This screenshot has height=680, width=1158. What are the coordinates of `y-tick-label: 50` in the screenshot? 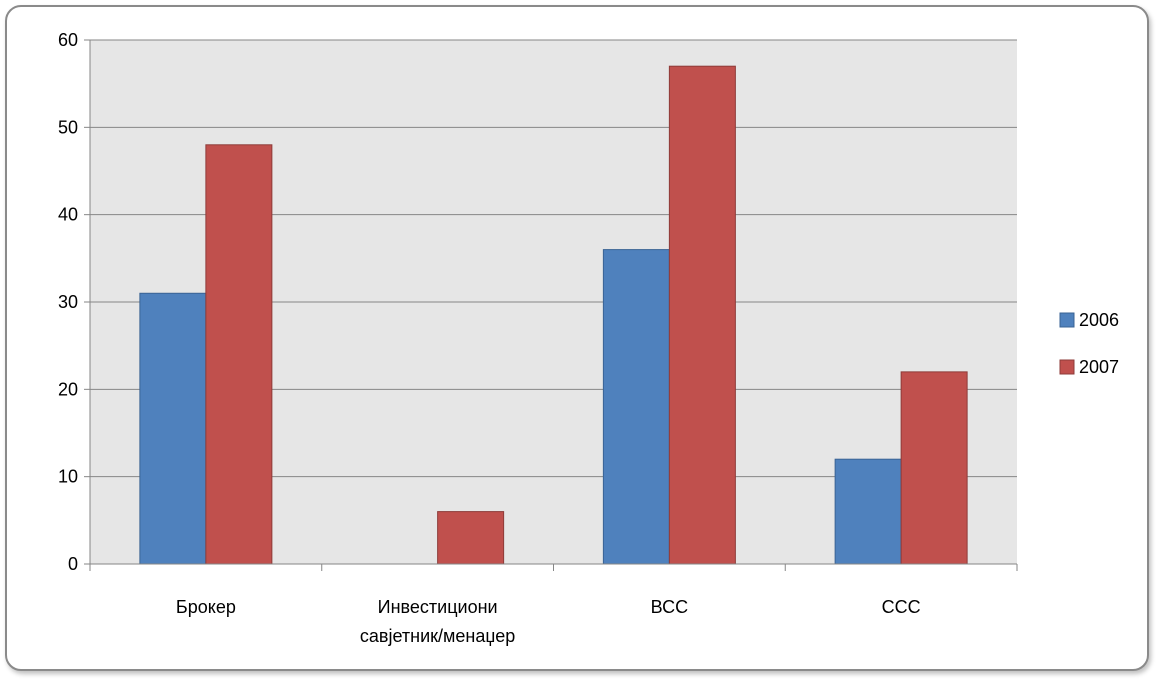 It's located at (68, 127).